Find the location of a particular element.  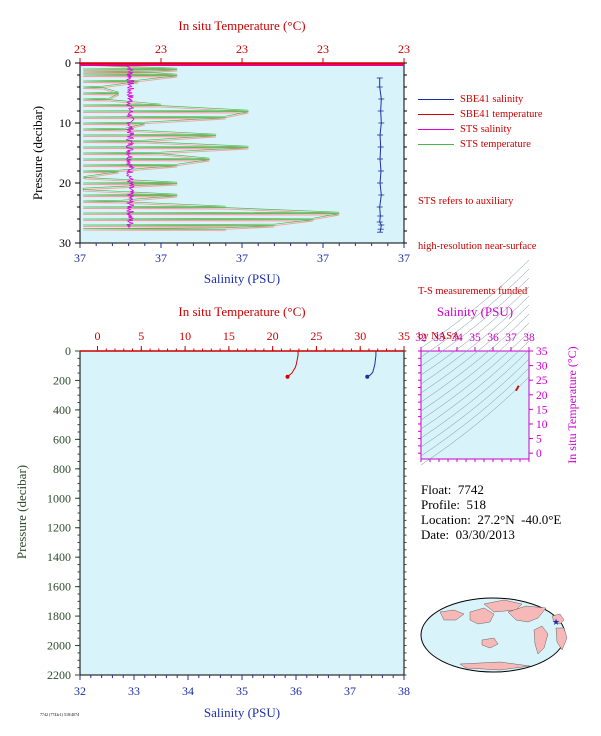

float-id: Float: 7742 is located at coordinates (452, 489).